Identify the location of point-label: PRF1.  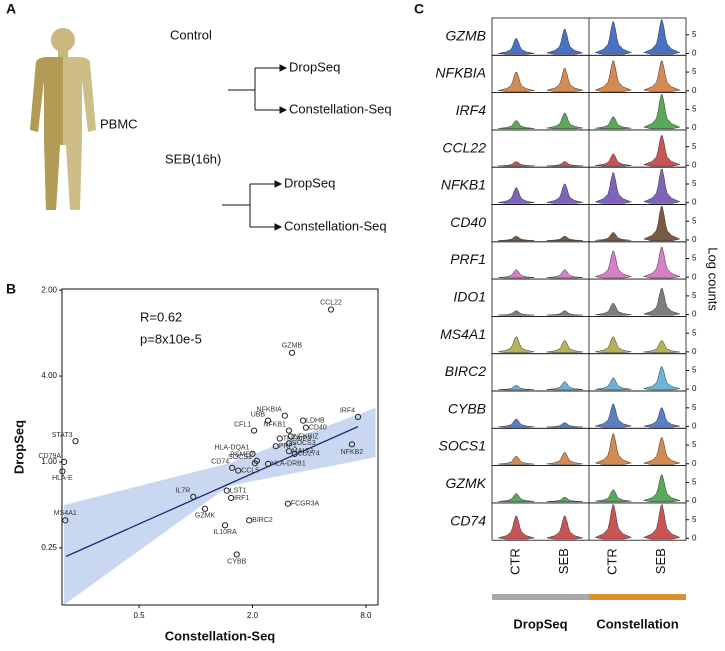
(288, 446).